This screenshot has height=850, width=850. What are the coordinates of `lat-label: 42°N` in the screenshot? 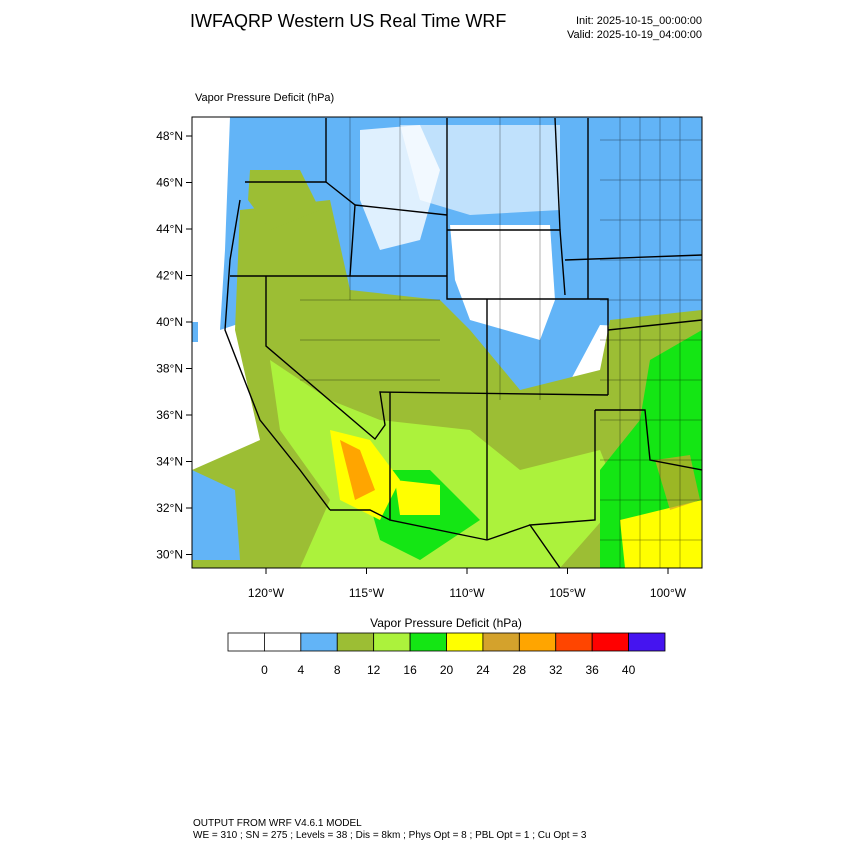 It's located at (169, 276).